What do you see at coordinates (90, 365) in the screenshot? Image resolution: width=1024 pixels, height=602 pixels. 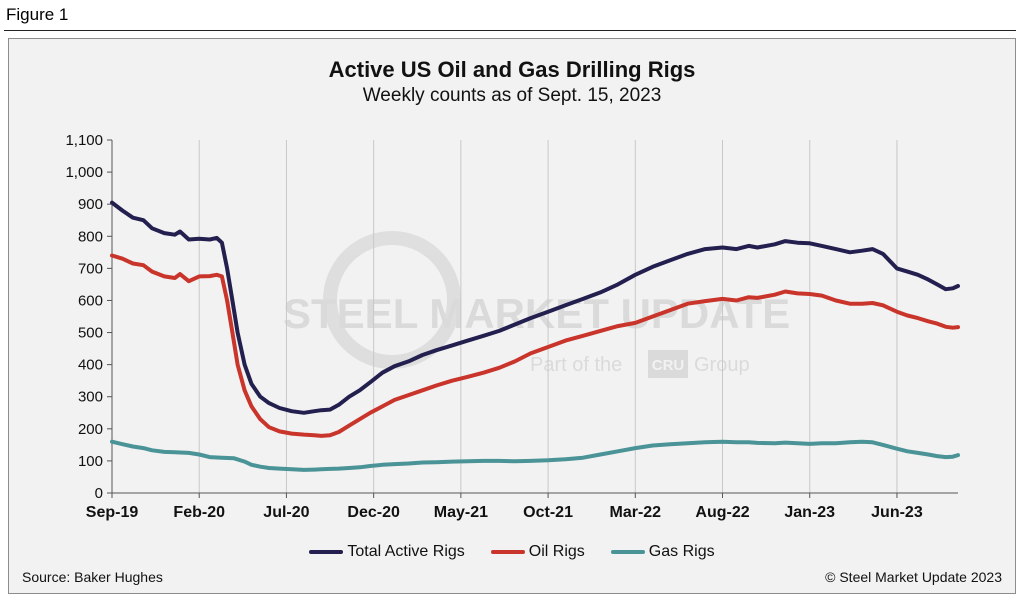 I see `y-tick-label: 400` at bounding box center [90, 365].